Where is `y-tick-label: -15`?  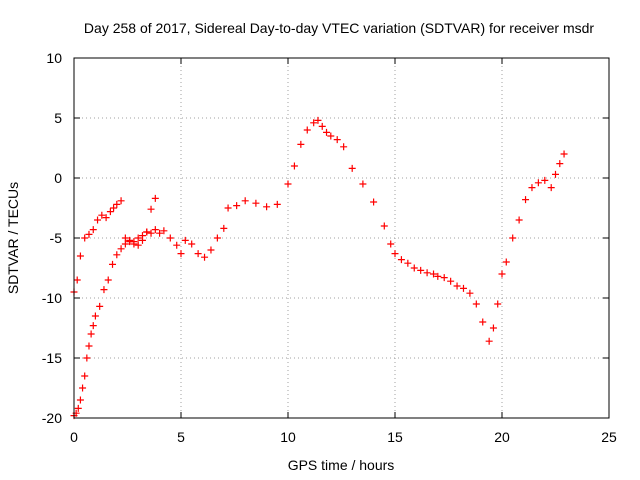
y-tick-label: -15 is located at coordinates (52, 358).